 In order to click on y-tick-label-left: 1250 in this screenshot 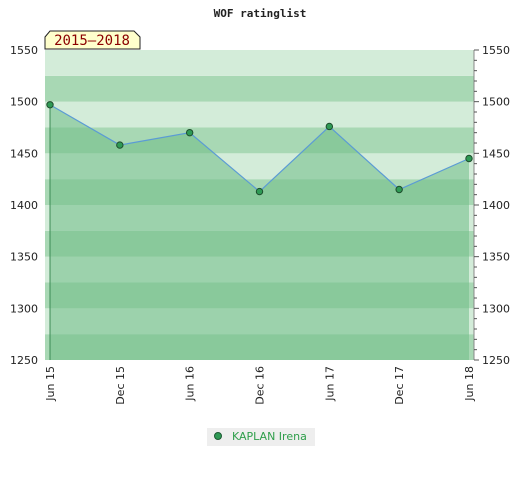, I will do `click(24, 360)`.